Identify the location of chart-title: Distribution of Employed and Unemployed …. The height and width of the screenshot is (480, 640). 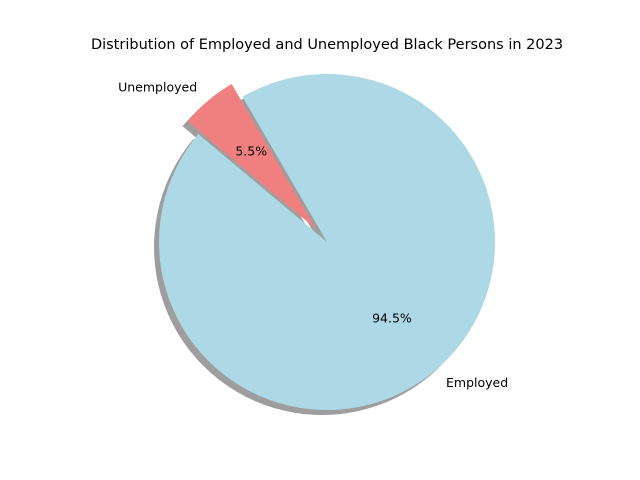
(327, 45).